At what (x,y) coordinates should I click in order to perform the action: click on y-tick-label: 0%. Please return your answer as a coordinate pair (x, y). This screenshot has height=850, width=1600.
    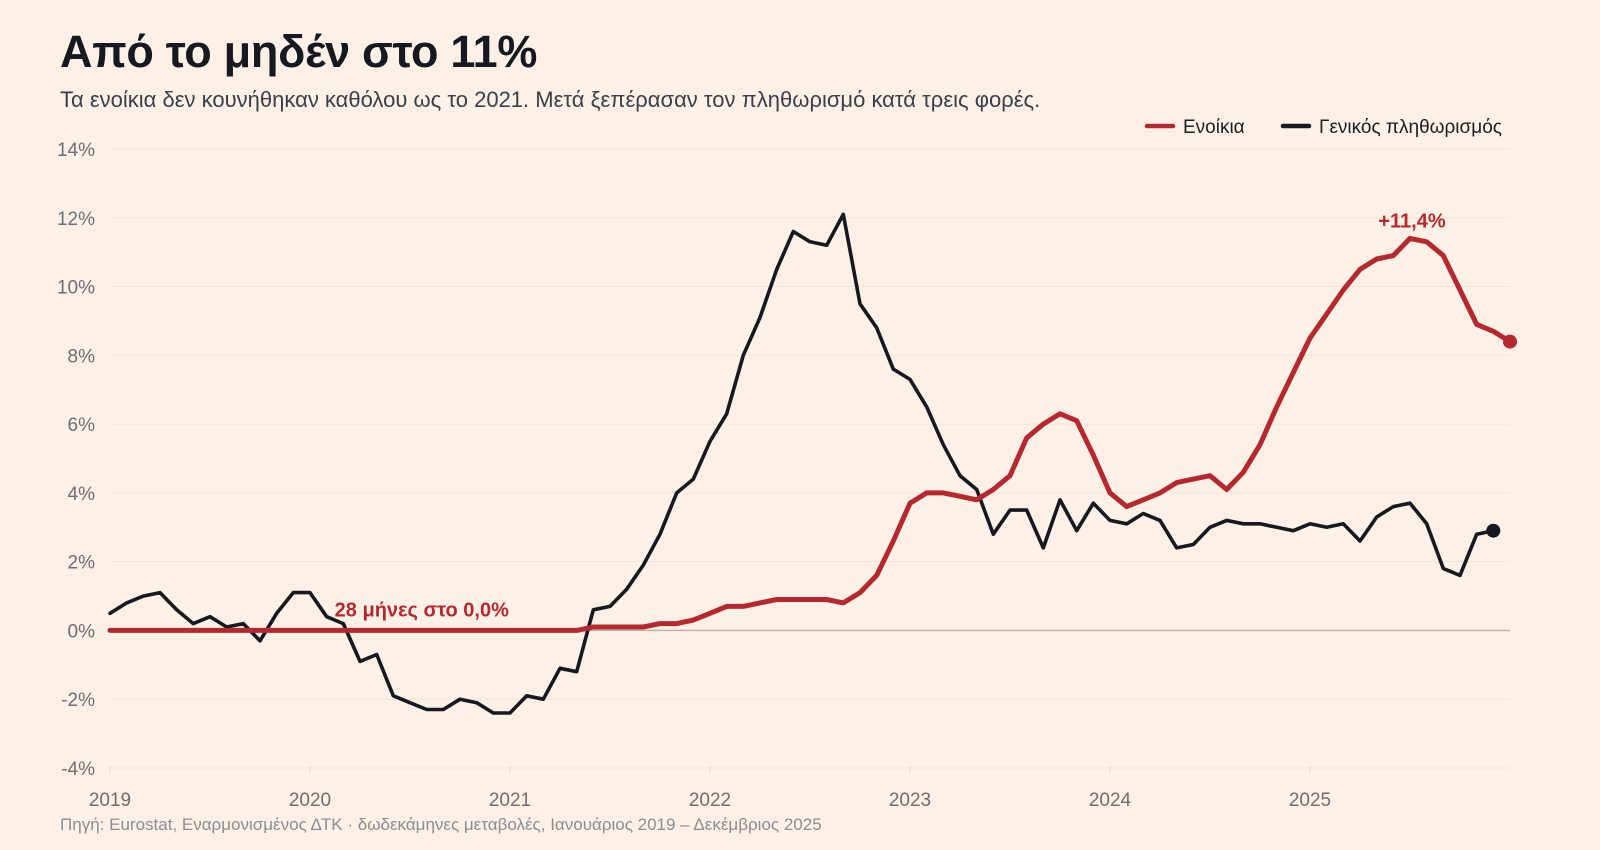
    Looking at the image, I should click on (82, 631).